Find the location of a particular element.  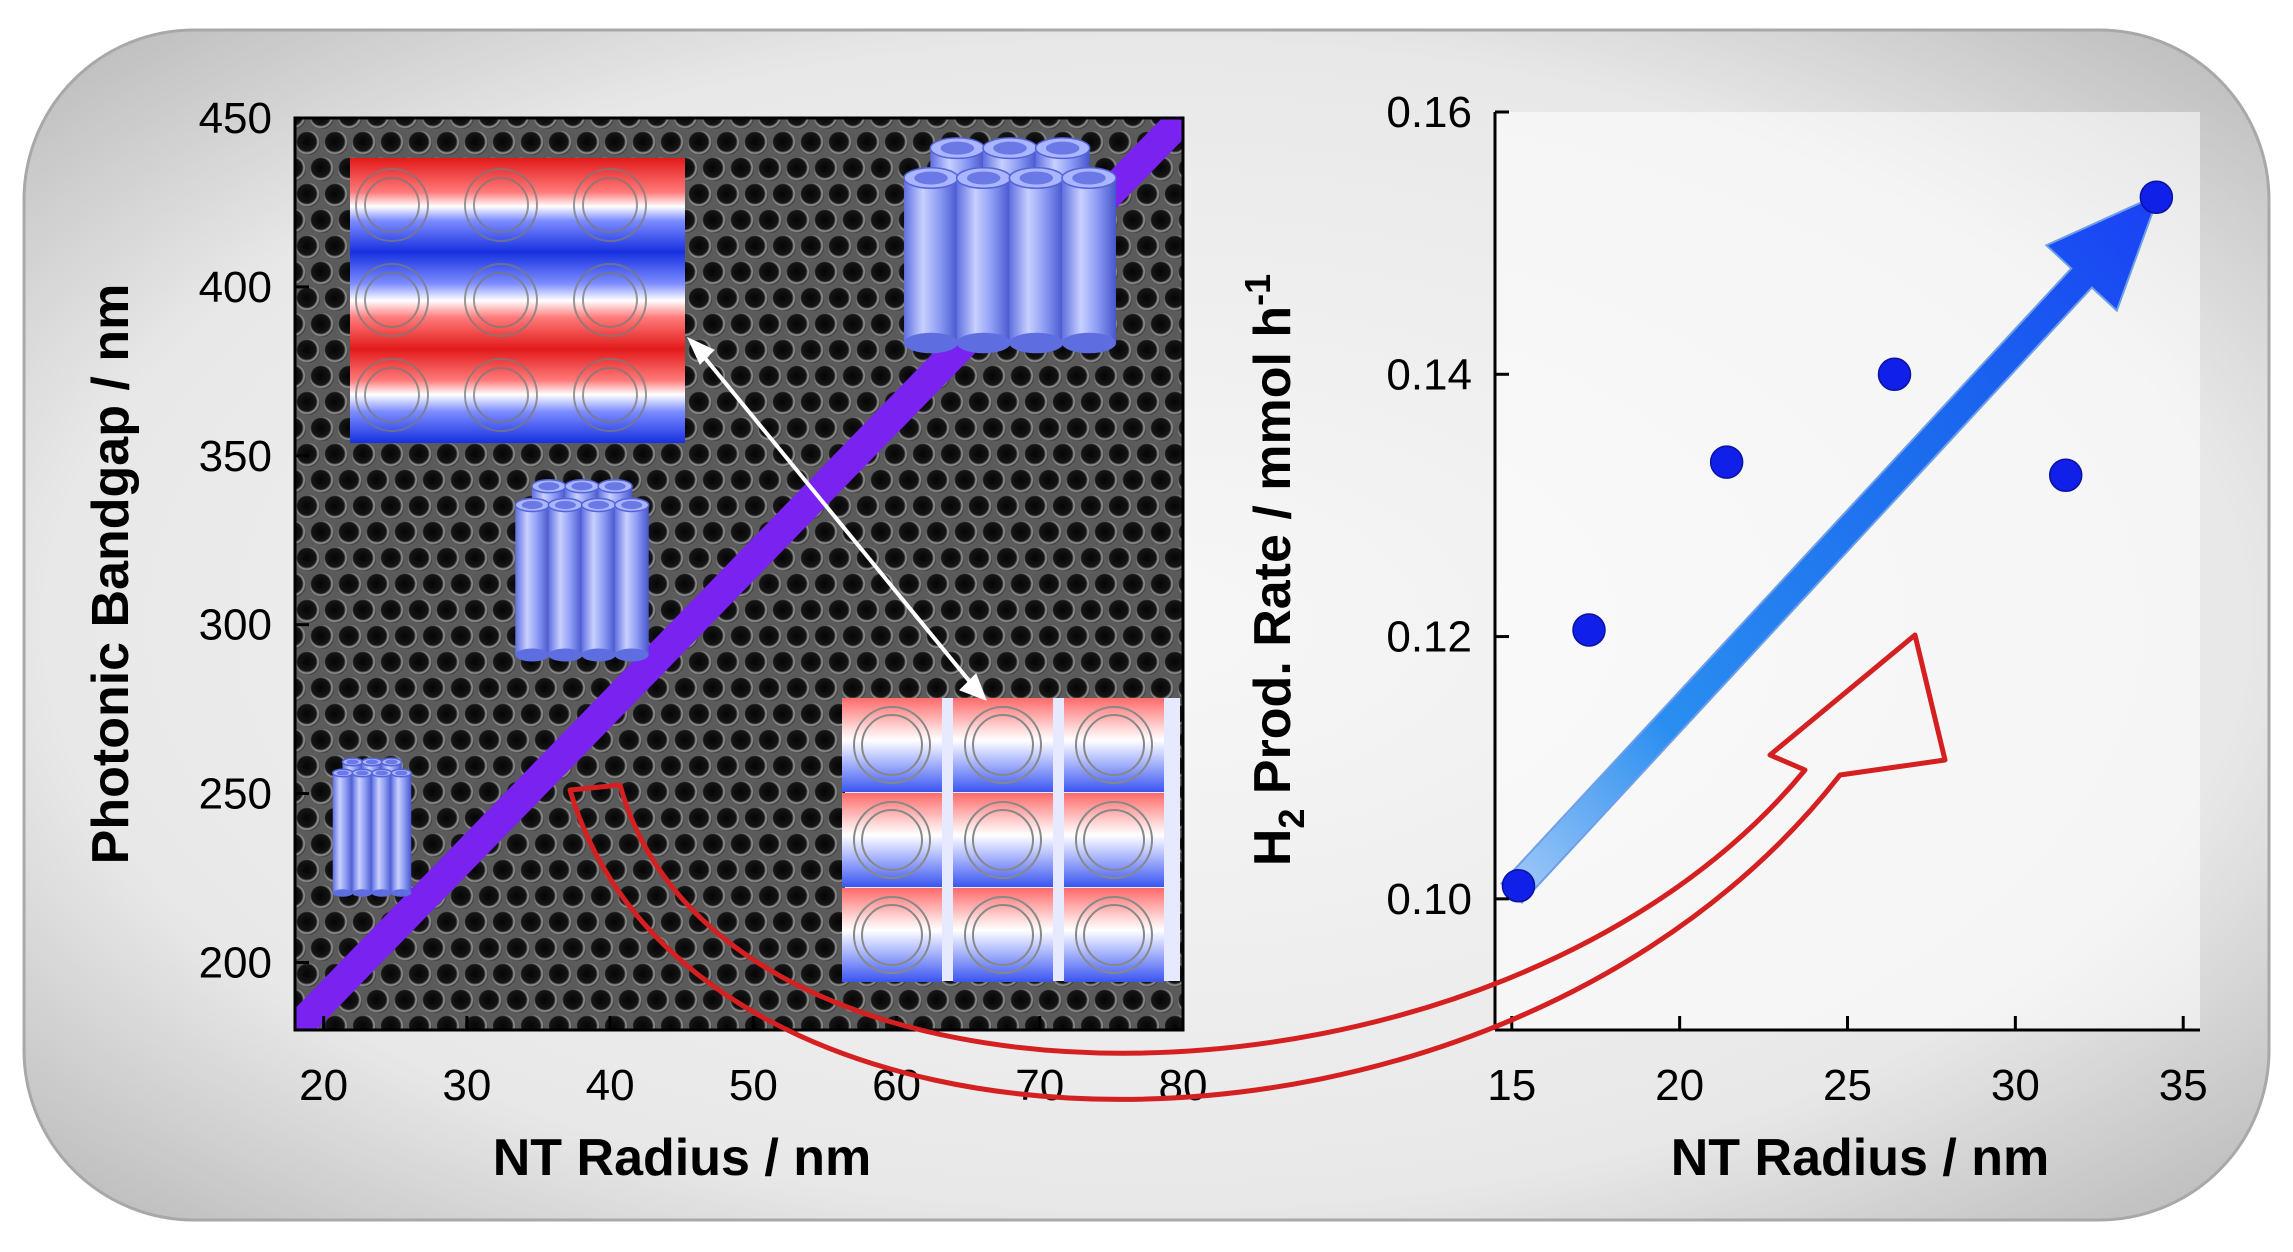

plot1-x-tick-label: 40 is located at coordinates (610, 1085).